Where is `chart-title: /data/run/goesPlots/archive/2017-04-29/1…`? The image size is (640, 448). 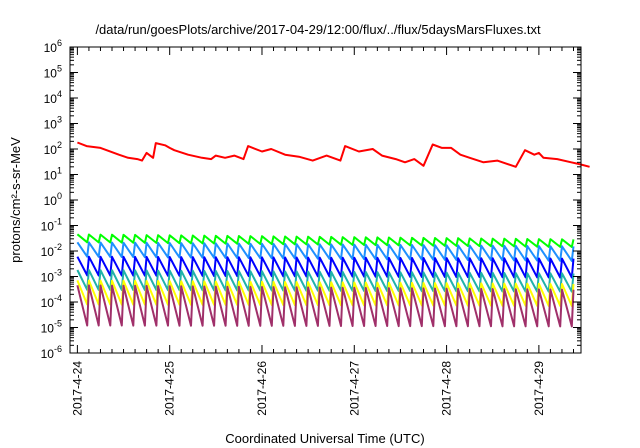 chart-title: /data/run/goesPlots/archive/2017-04-29/1… is located at coordinates (318, 29).